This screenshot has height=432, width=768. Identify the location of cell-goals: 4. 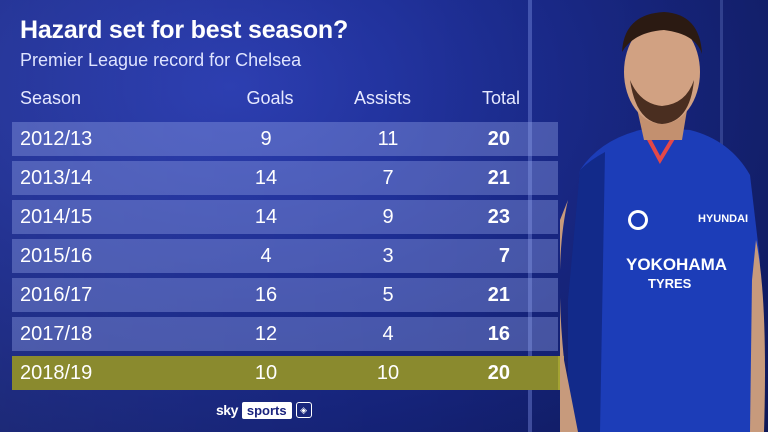
(266, 256).